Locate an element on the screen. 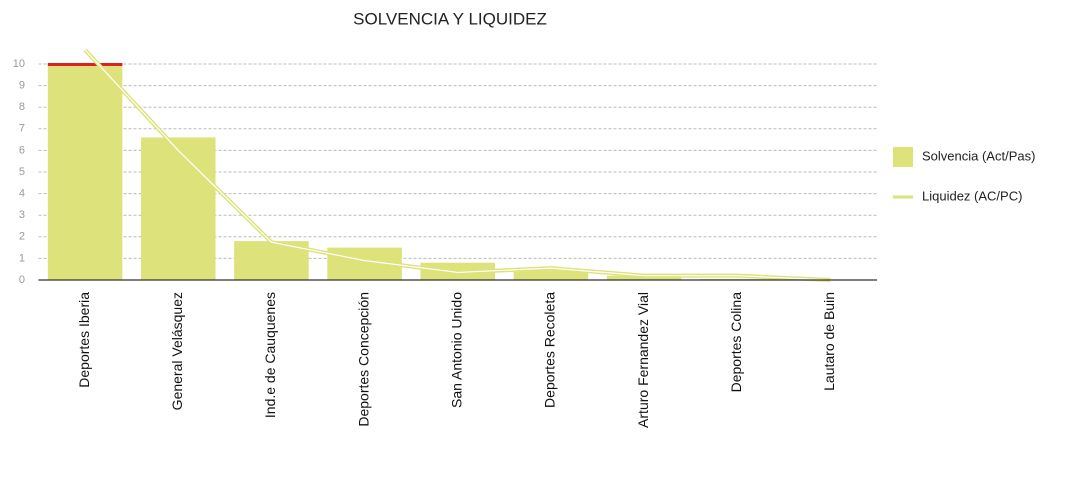 This screenshot has height=478, width=1073. y-tick-label: 7 is located at coordinates (22, 129).